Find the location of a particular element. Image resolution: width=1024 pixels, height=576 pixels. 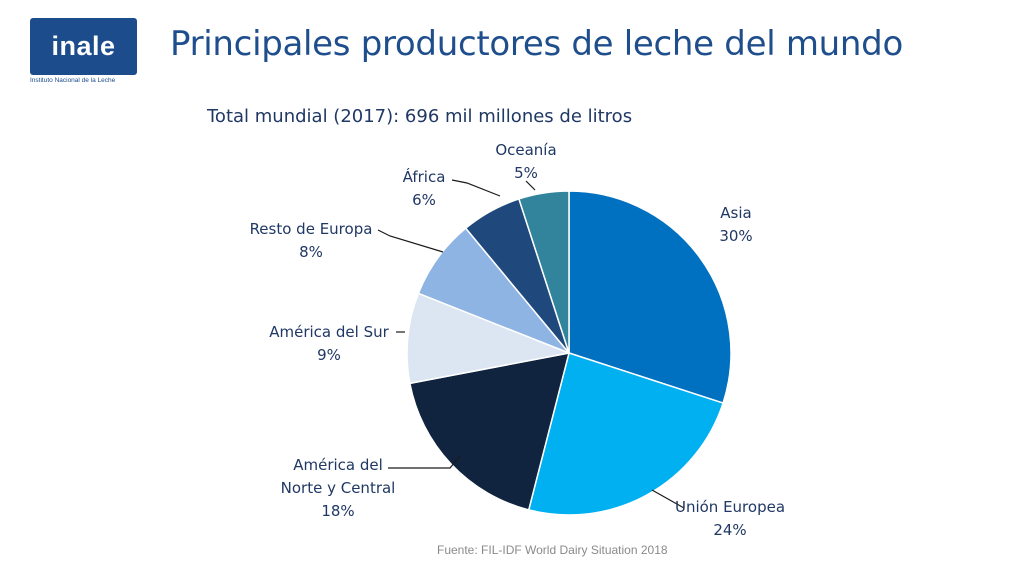

slice-label: Oceanía 5% is located at coordinates (525, 161).